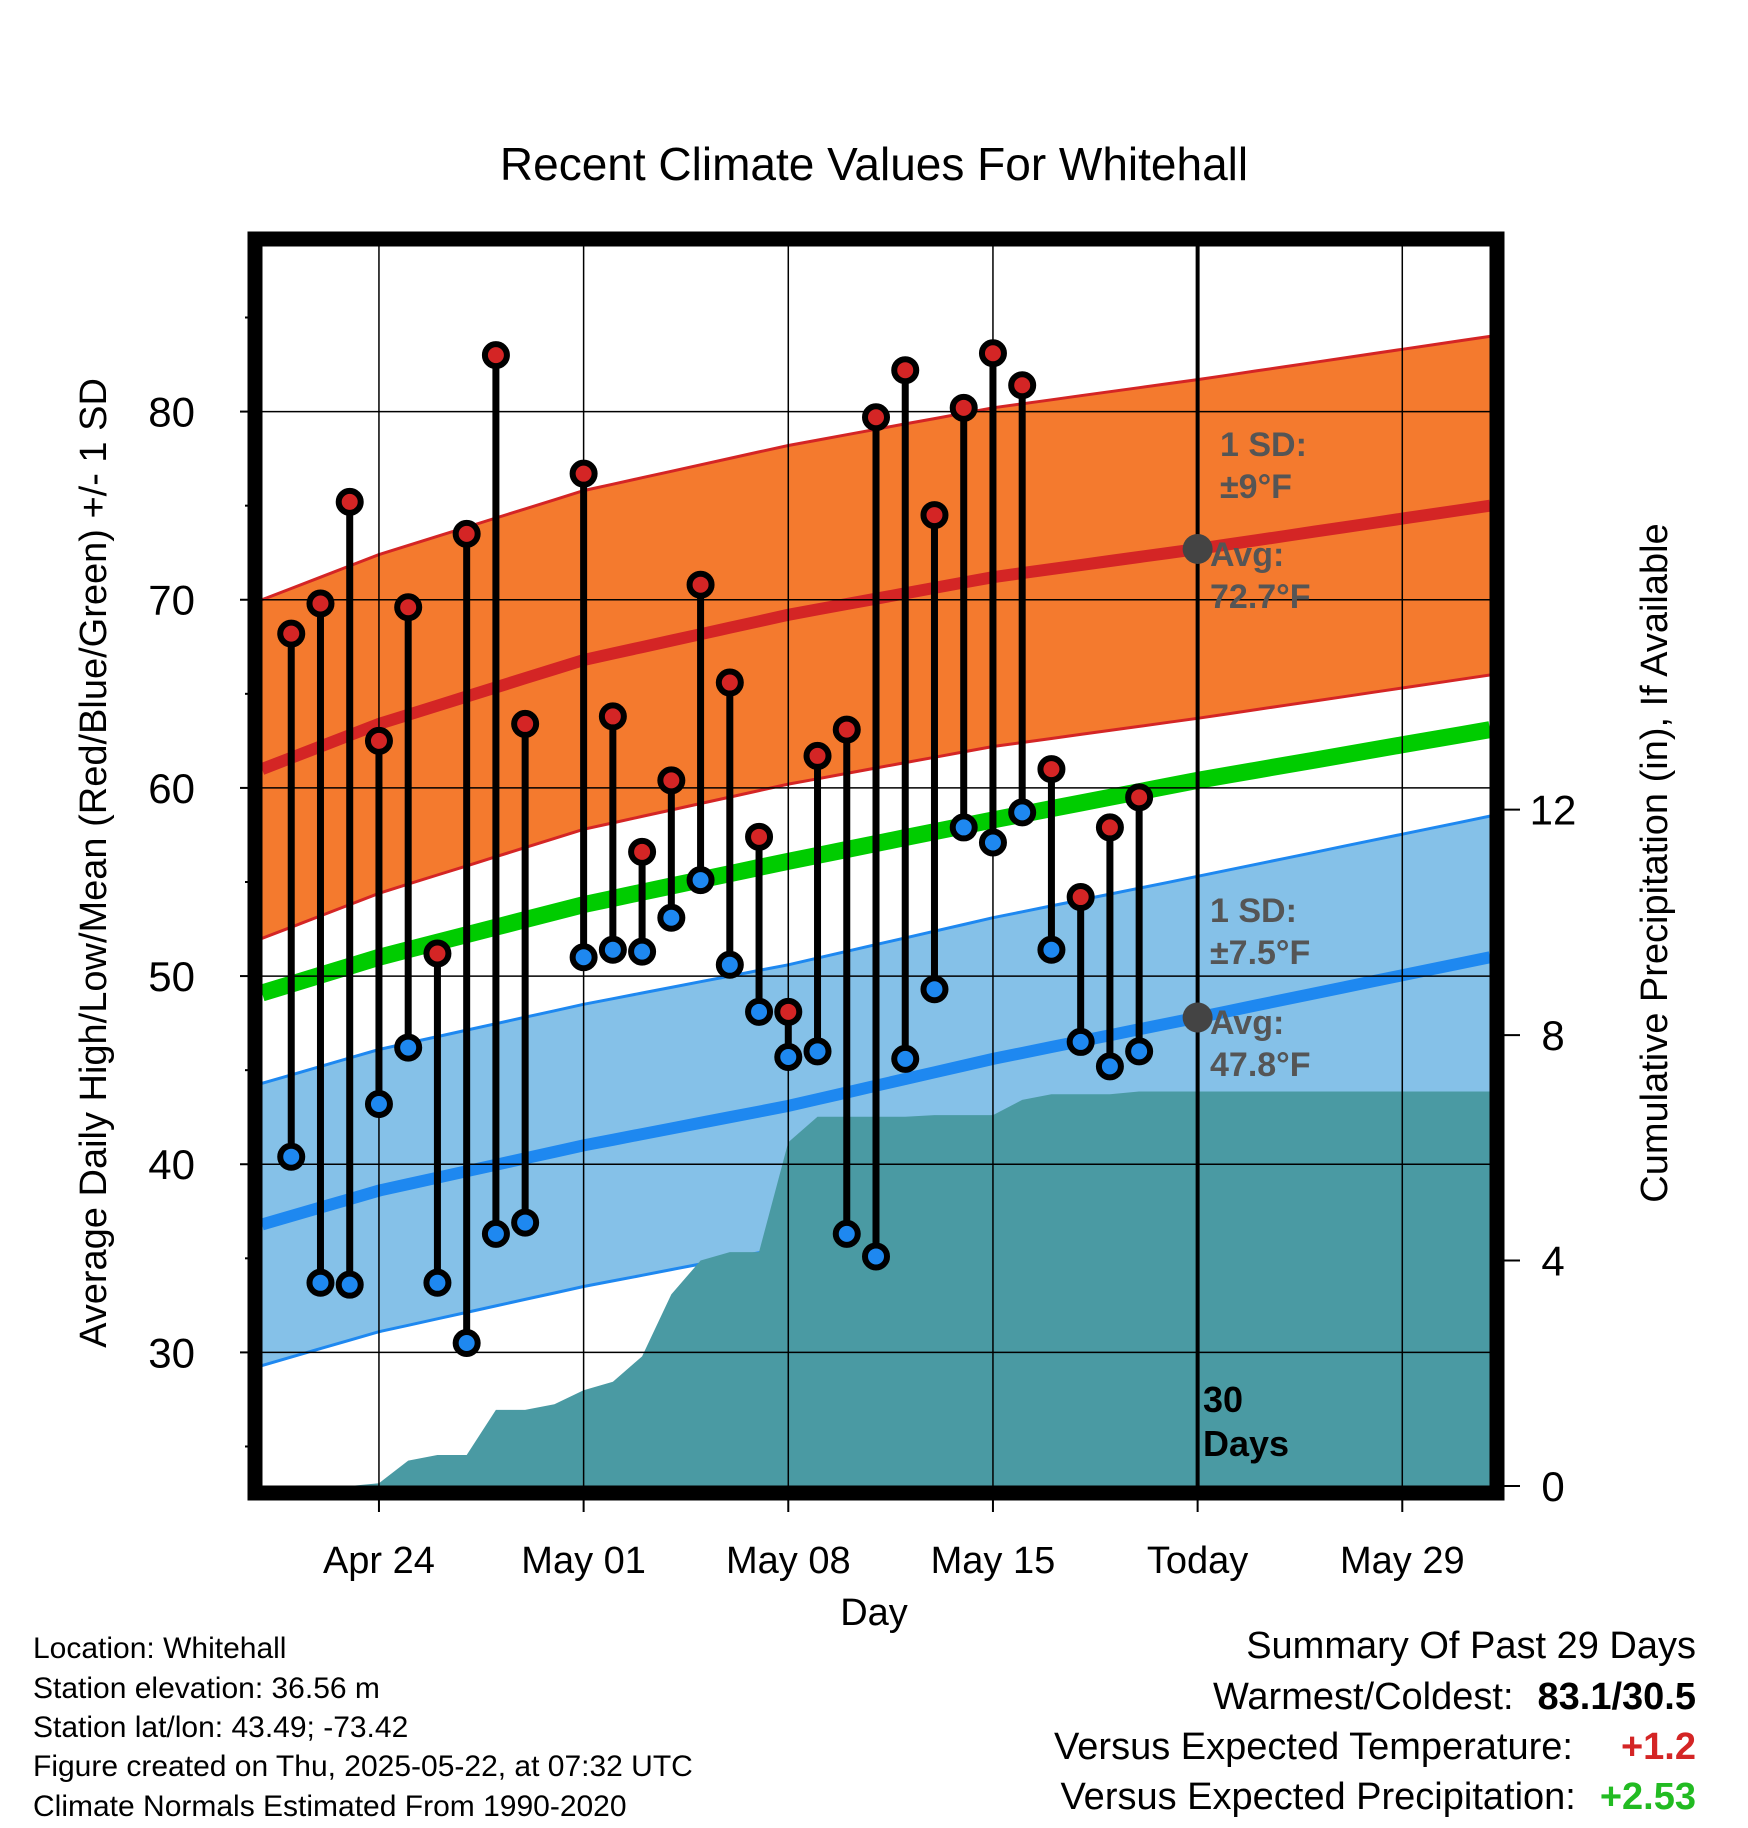  I want to click on low-avg-label: Avg:, so click(1247, 1023).